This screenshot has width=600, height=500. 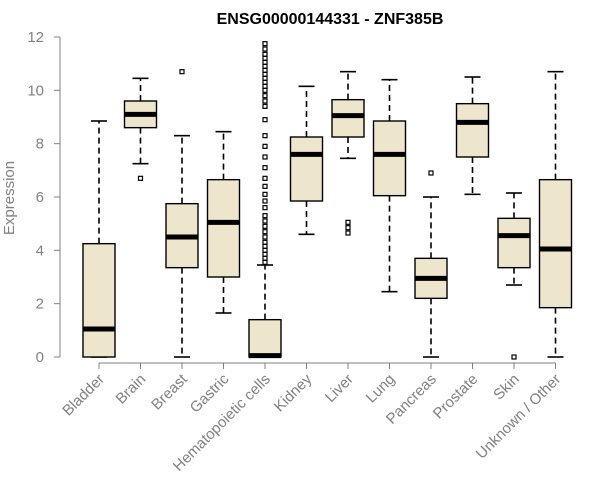 I want to click on box-skin, so click(x=514, y=276).